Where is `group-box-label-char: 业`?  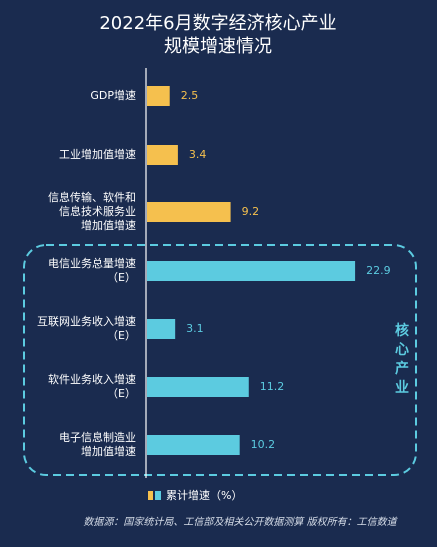 group-box-label-char: 业 is located at coordinates (402, 388).